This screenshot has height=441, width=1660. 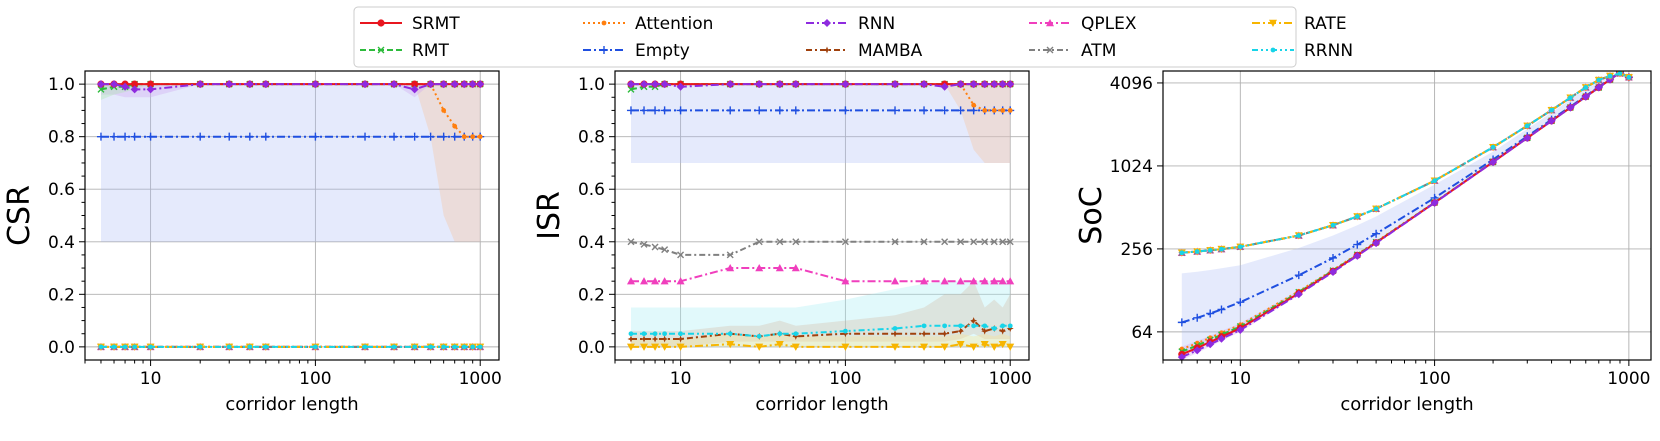 I want to click on y-tick-label: 0.6, so click(x=591, y=190).